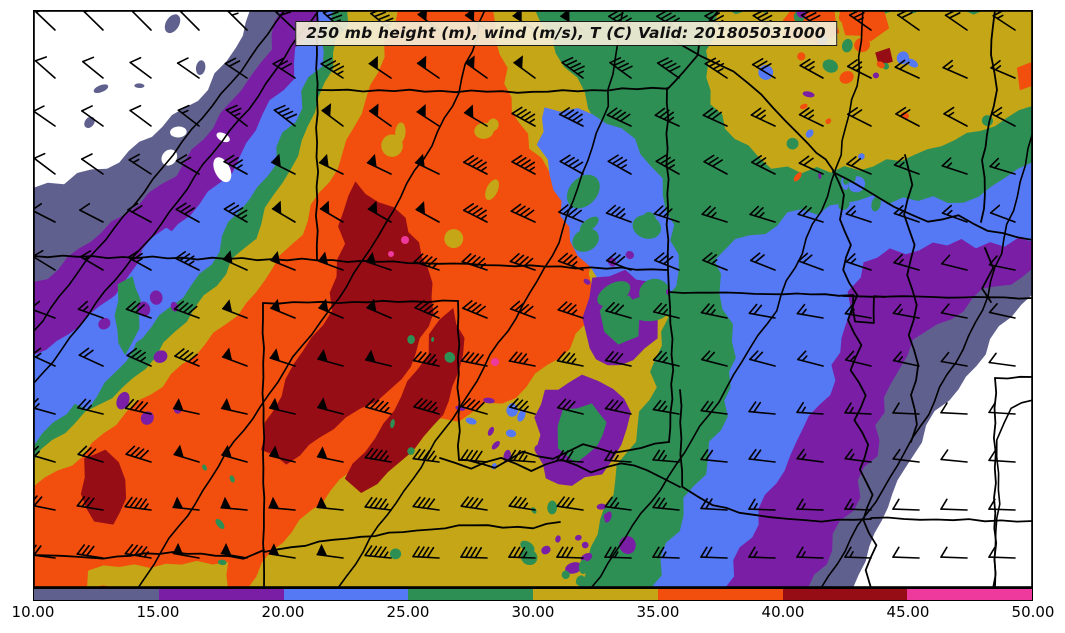 This screenshot has height=633, width=1065. I want to click on specks-green-specks-bottomleft, so click(302, 515).